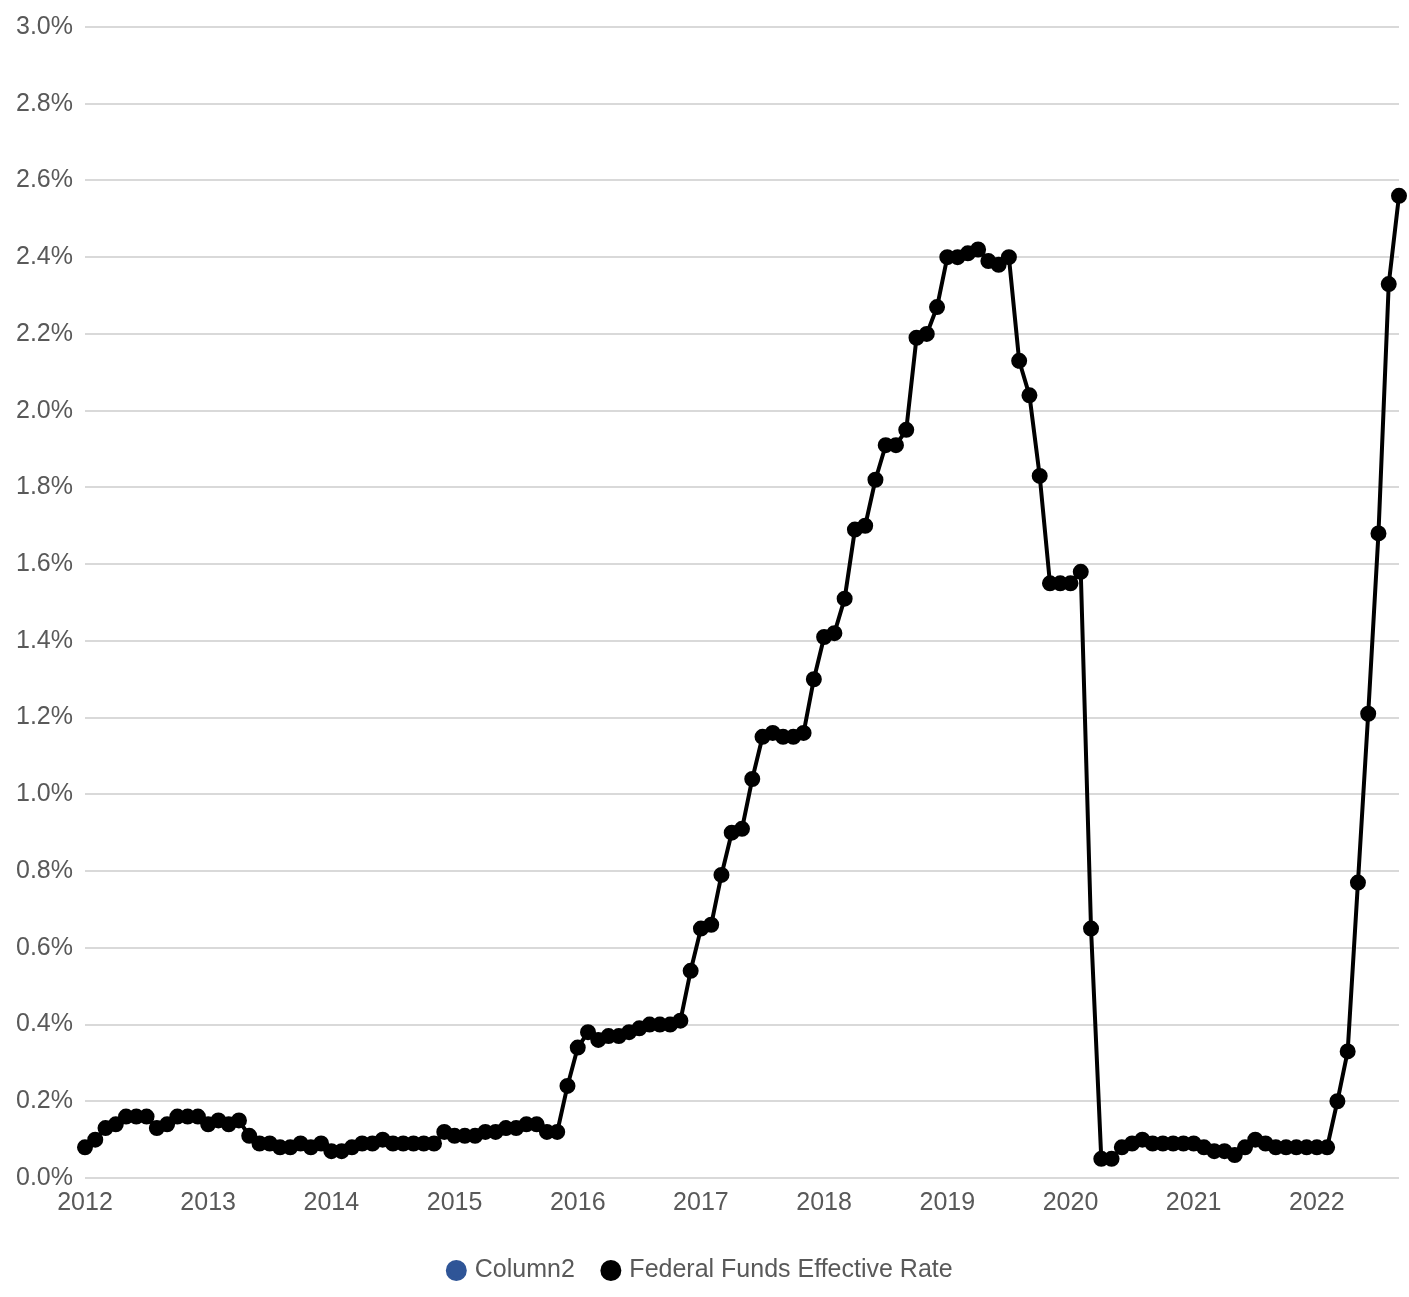 Image resolution: width=1409 pixels, height=1297 pixels. Describe the element at coordinates (44, 255) in the screenshot. I see `y-tick-label: 2.4%` at that location.